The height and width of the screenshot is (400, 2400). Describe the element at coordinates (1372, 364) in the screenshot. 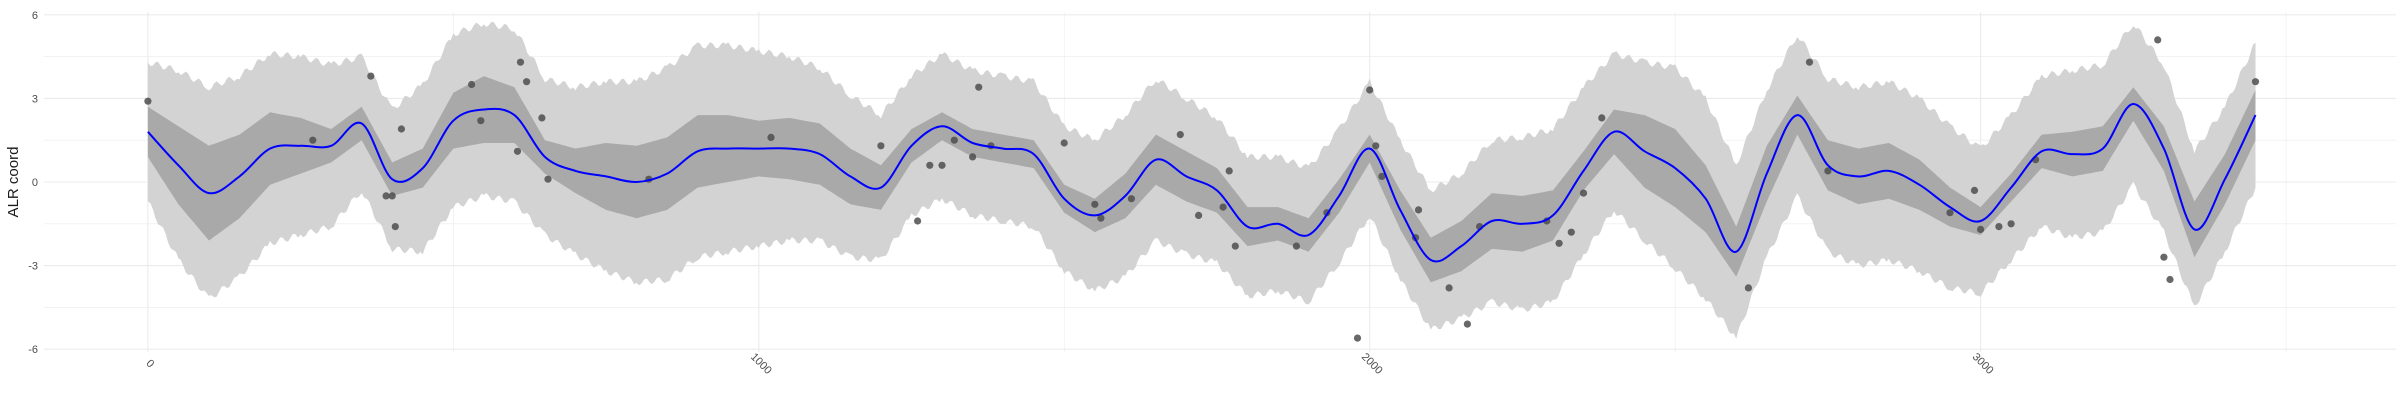

I see `x-tick-label: 2000` at that location.